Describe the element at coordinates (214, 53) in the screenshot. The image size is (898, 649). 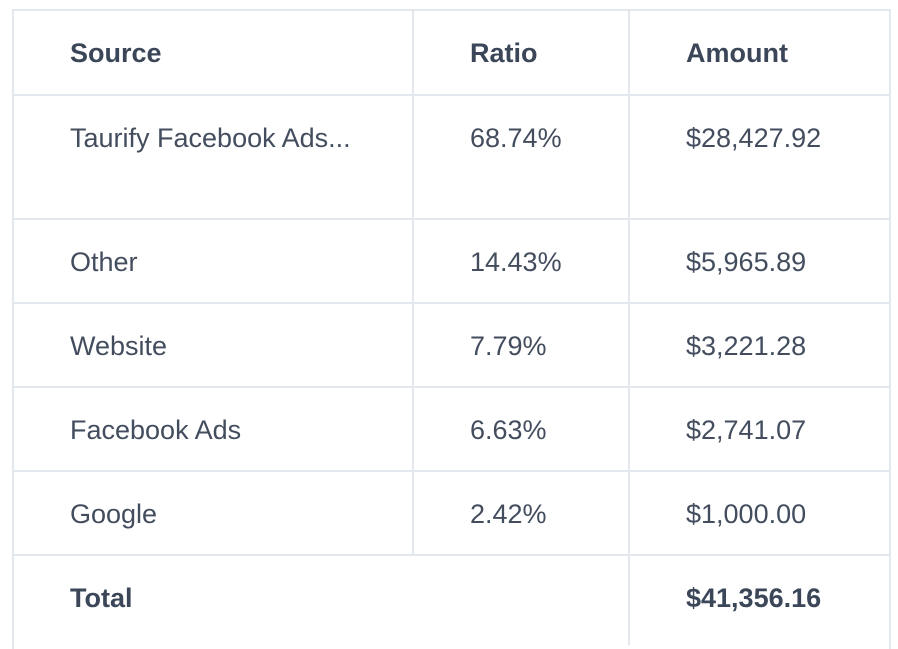
I see `column-header-source: Source` at that location.